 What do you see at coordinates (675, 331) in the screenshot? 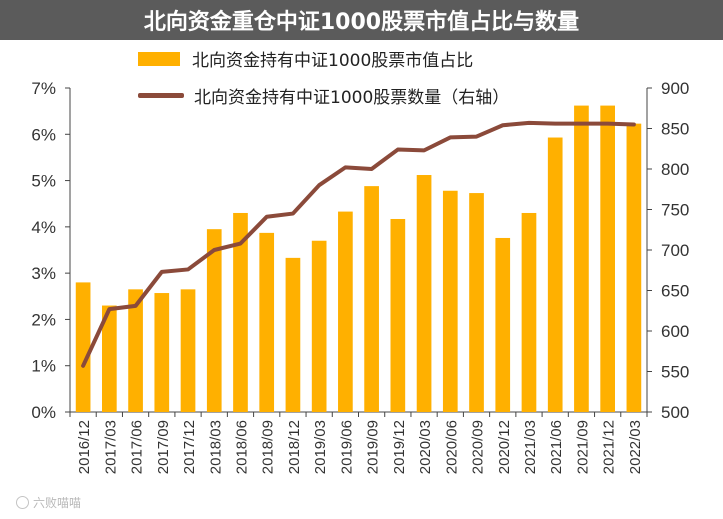
I see `right-tick-label: 600` at bounding box center [675, 331].